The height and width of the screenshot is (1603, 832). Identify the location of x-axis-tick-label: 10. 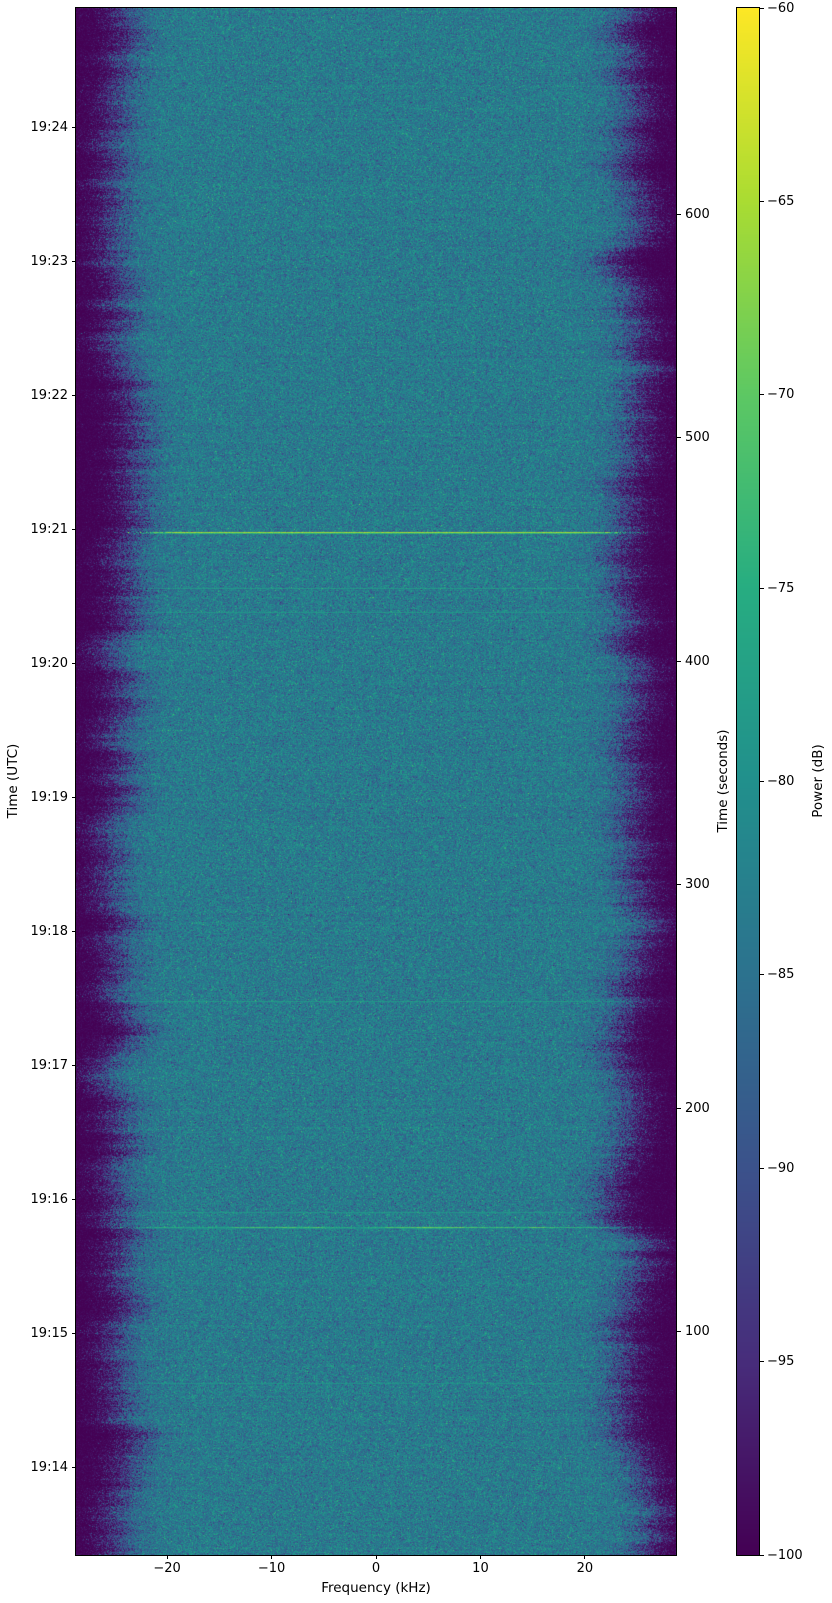
(480, 1568).